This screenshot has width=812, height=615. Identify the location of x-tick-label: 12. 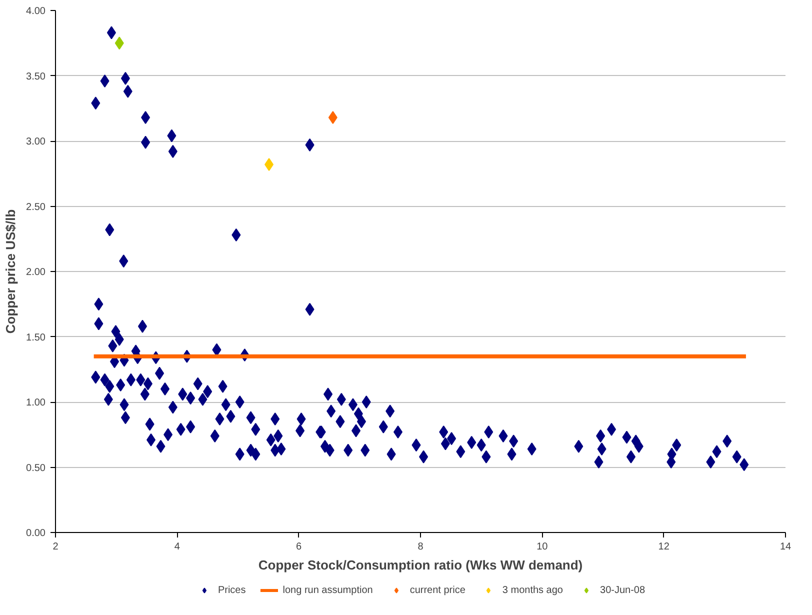
(664, 547).